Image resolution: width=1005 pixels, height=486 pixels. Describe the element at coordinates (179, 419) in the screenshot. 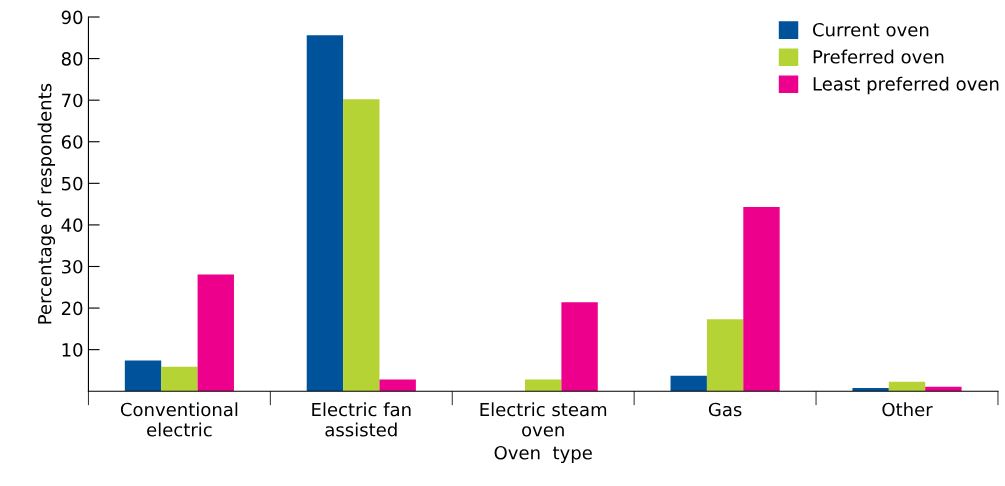

I see `x-tick-label: Conventional electric` at that location.